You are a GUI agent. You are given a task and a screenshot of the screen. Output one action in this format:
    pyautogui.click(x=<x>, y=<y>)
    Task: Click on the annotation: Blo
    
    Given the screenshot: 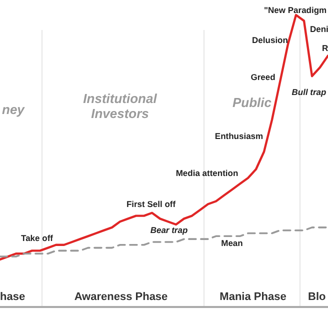 What is the action you would take?
    pyautogui.click(x=317, y=297)
    